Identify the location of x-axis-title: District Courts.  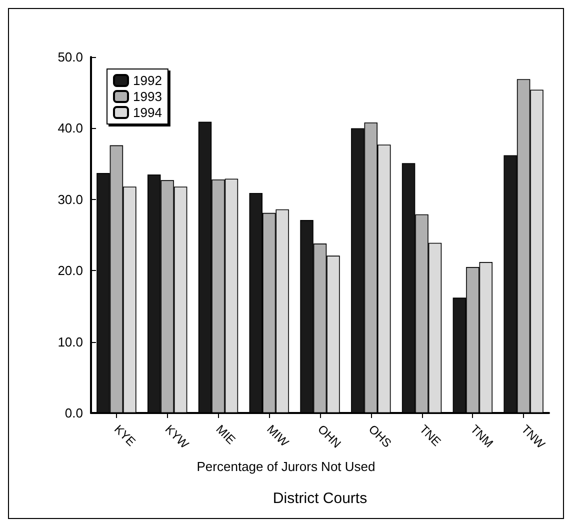
(320, 498).